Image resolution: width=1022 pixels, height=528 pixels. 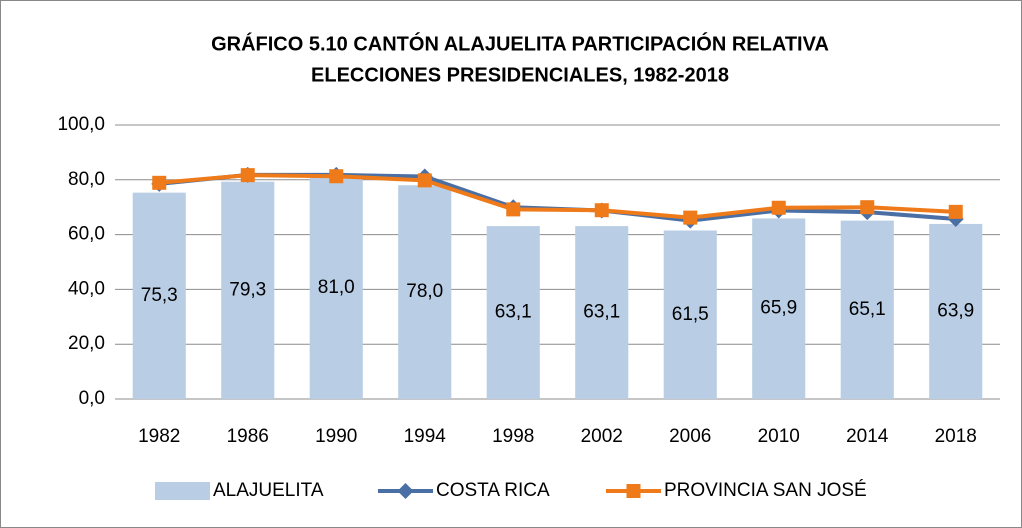 I want to click on data-label: 63,9, so click(x=955, y=310).